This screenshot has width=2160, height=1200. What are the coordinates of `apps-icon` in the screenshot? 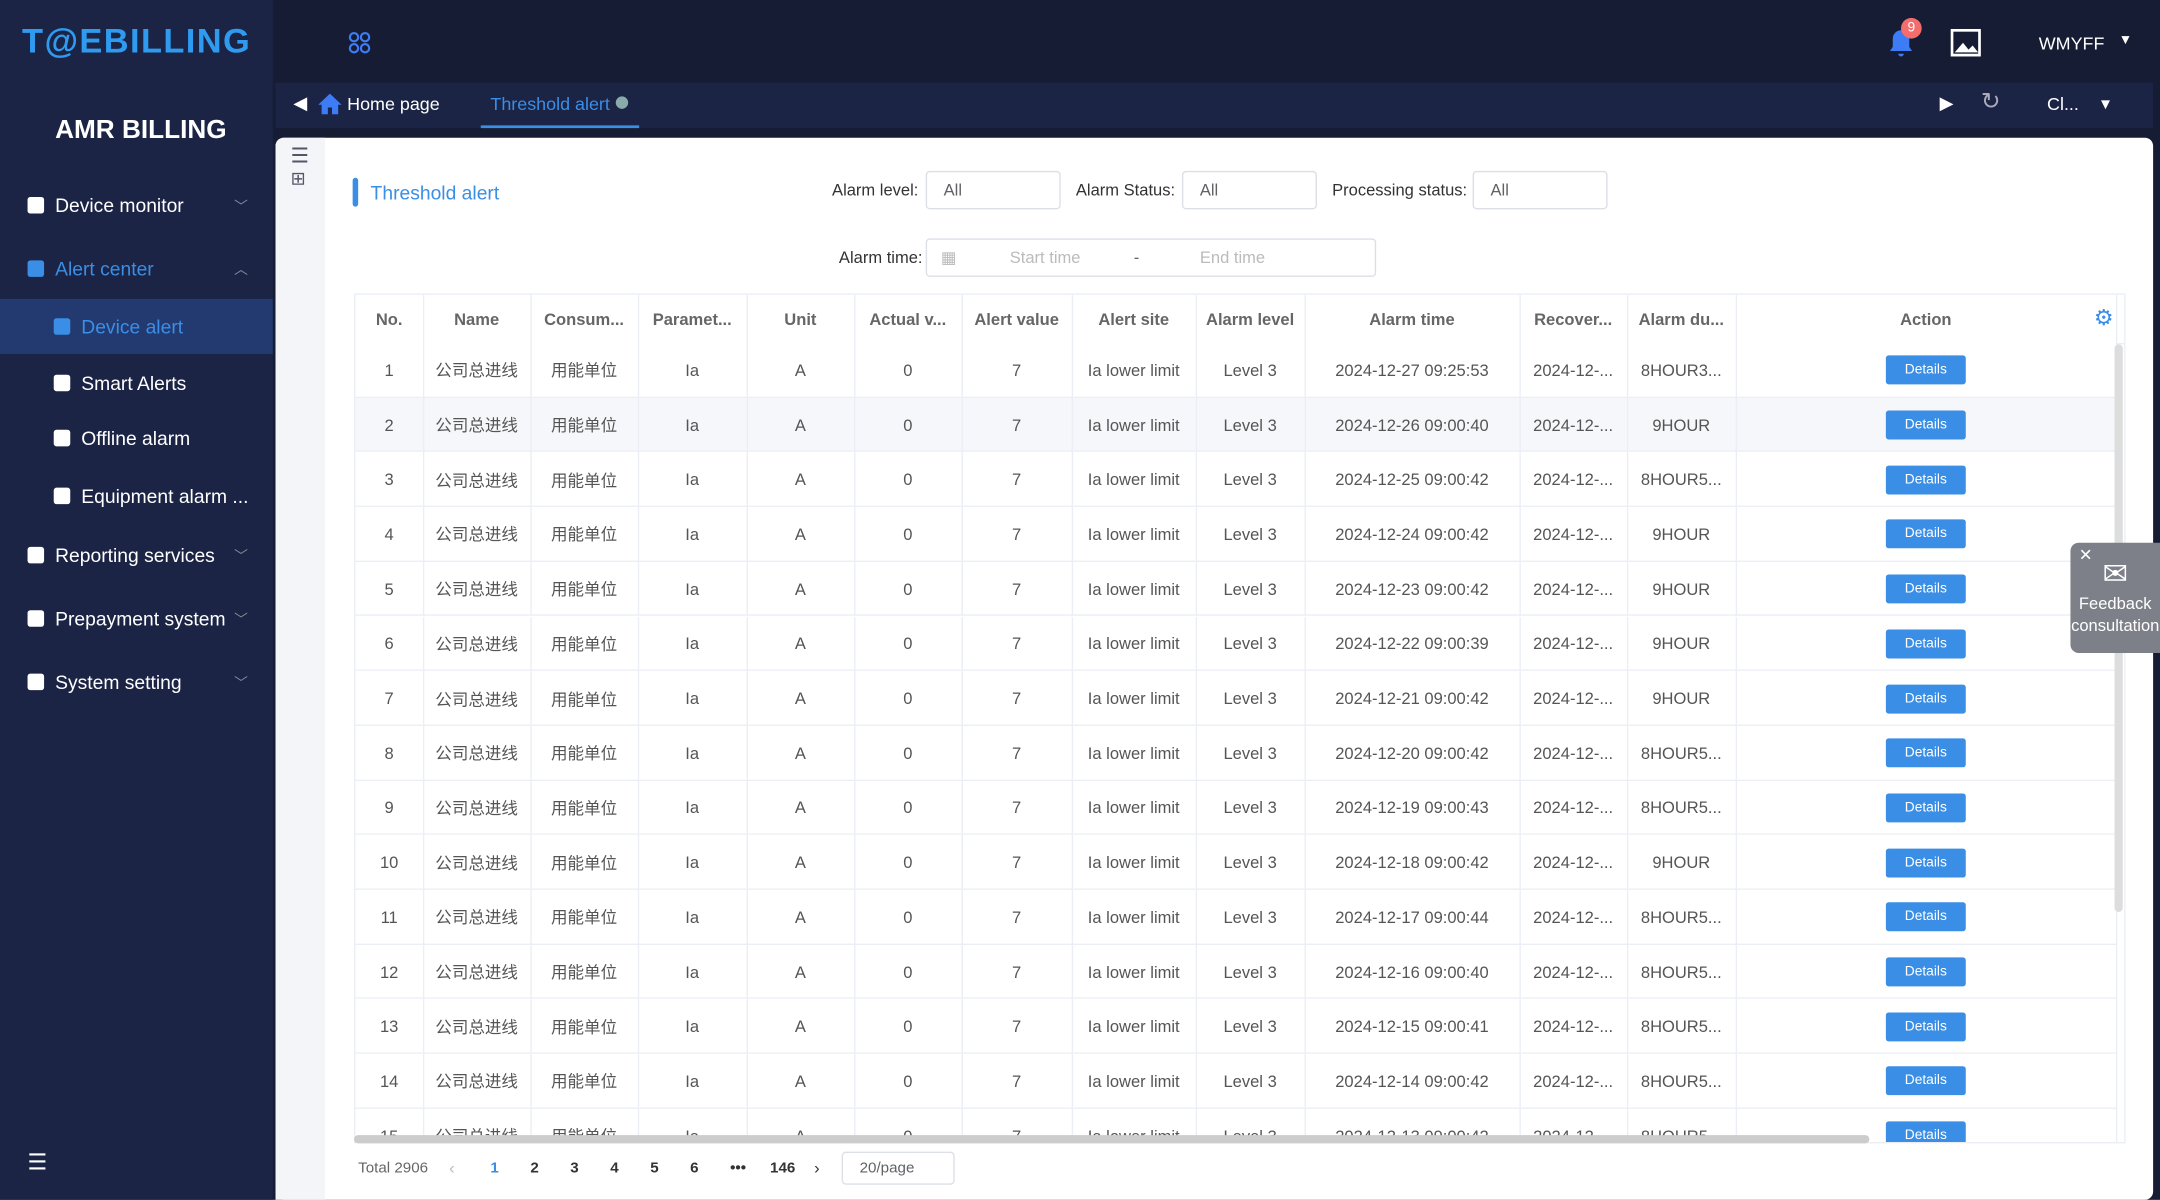 It's located at (359, 42).